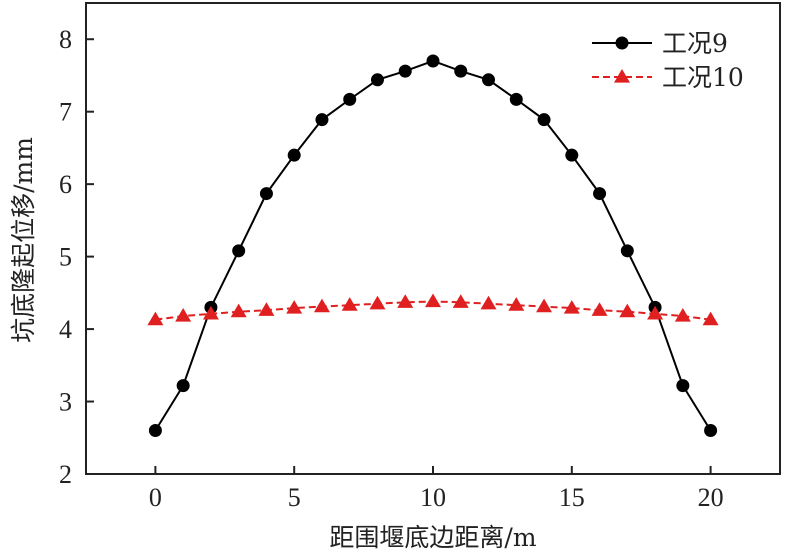 This screenshot has width=800, height=555. What do you see at coordinates (572, 497) in the screenshot?
I see `x-tick-label: 15` at bounding box center [572, 497].